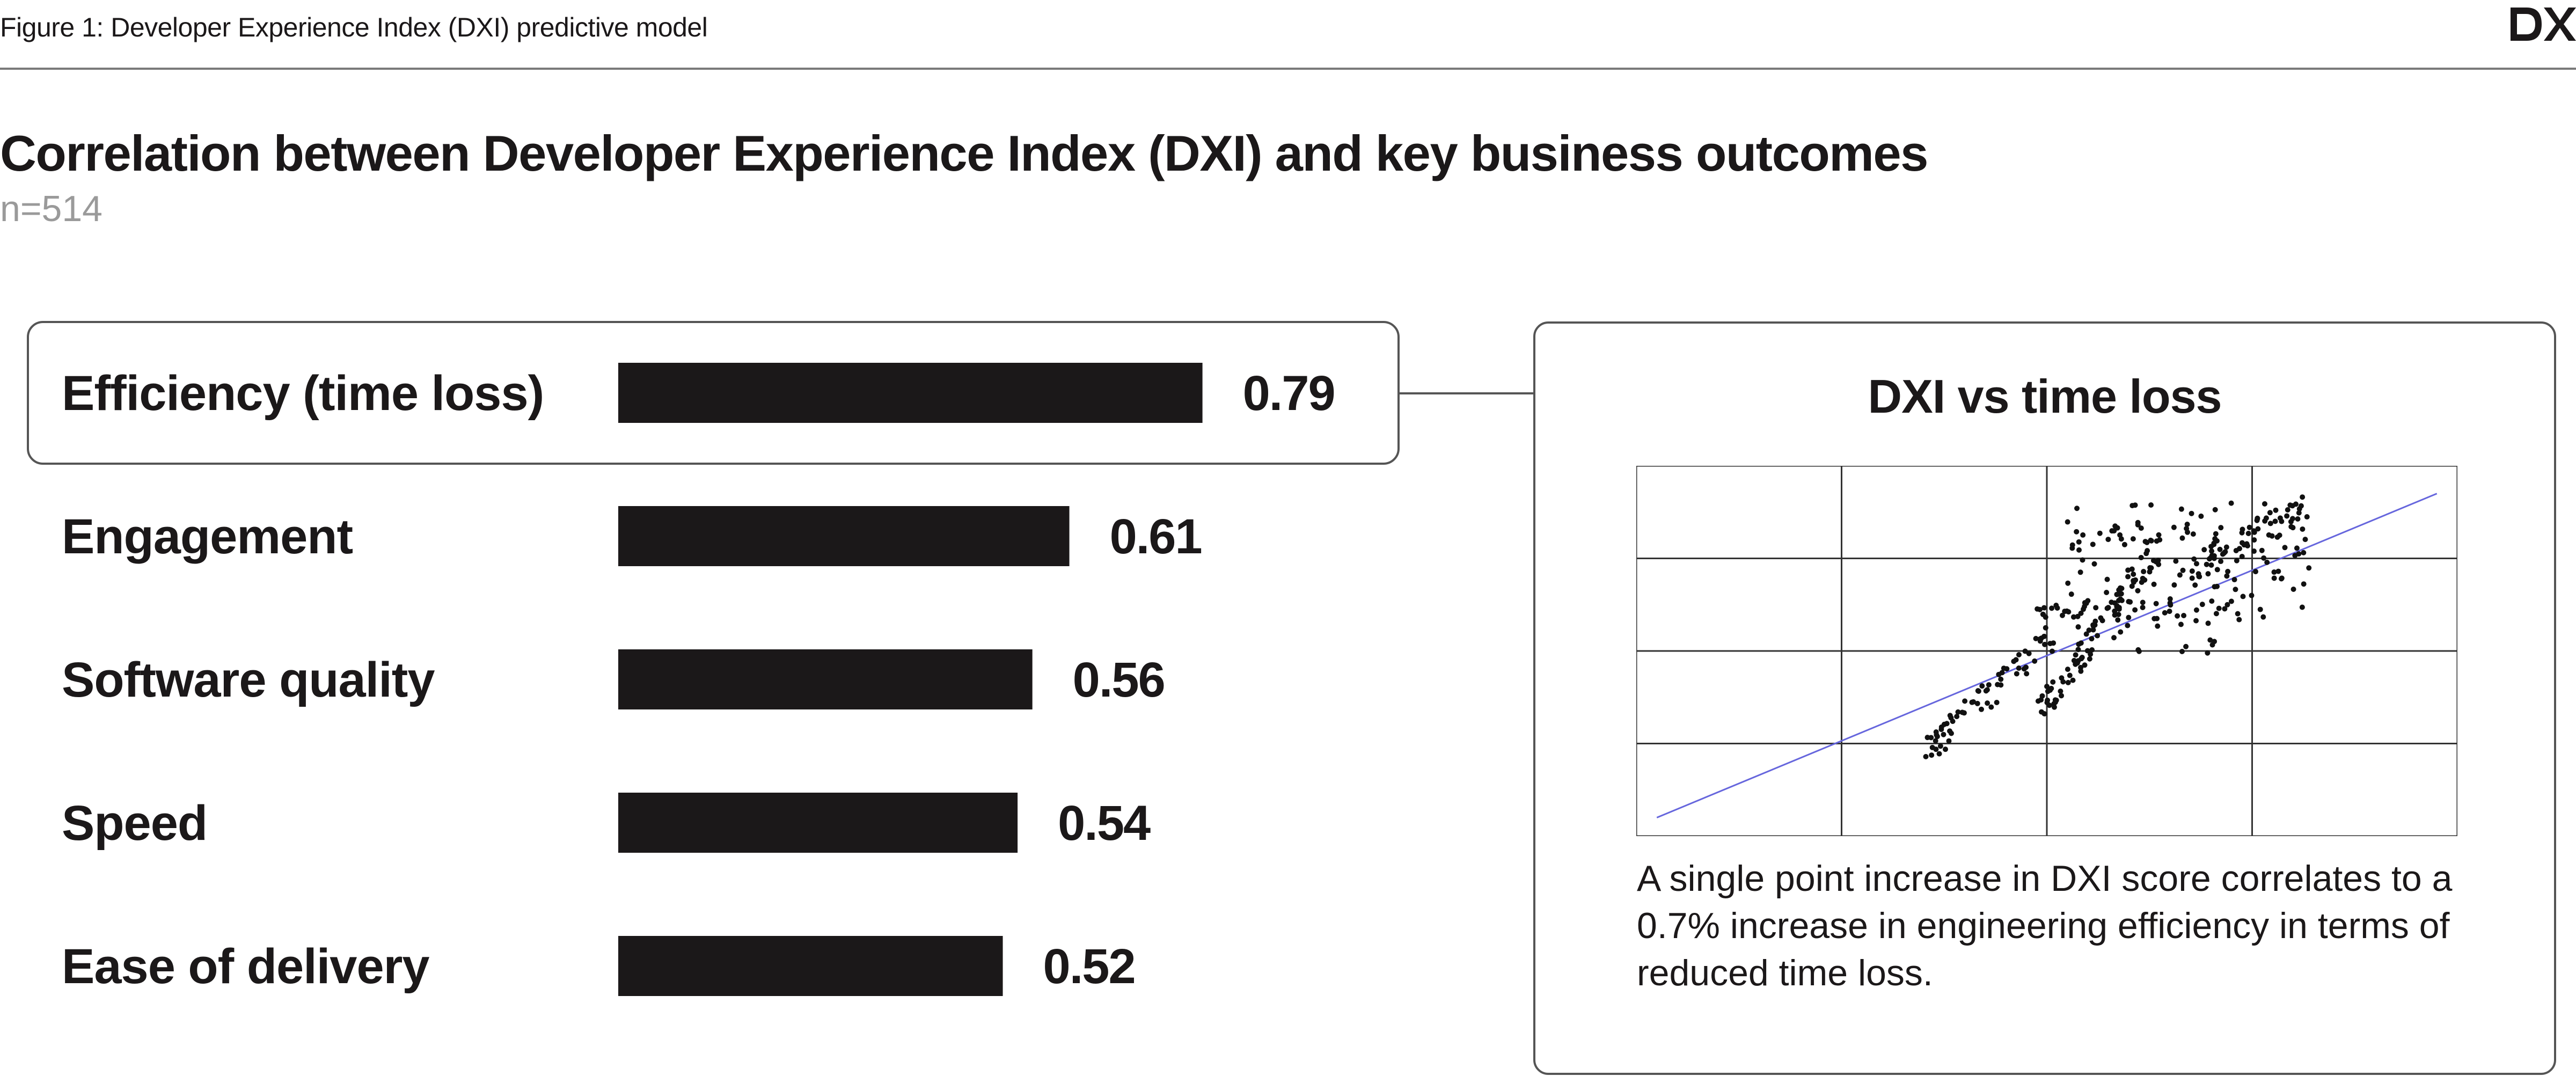  I want to click on dx-logo-icon, so click(2543, 24).